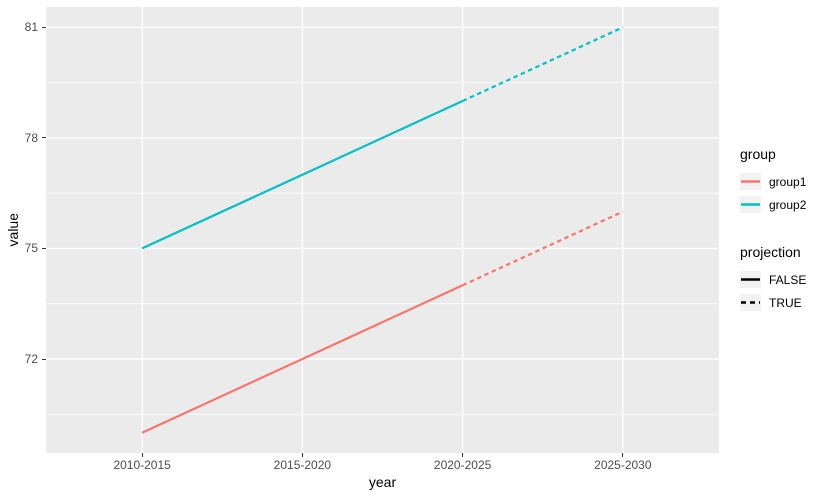 The width and height of the screenshot is (823, 498). I want to click on x-tick-label: 2020-2025, so click(462, 465).